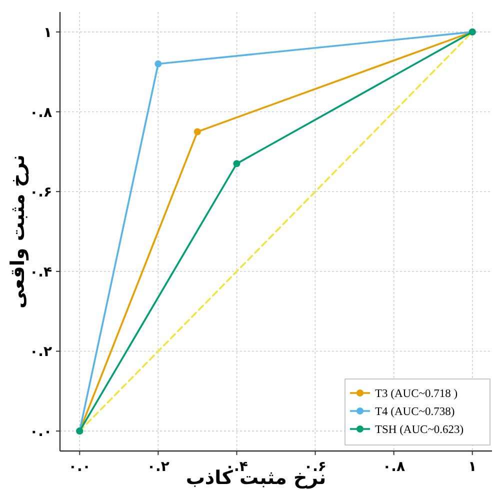 This screenshot has width=494, height=490. Describe the element at coordinates (41, 352) in the screenshot. I see `y-tick-label: ۰.۲` at that location.